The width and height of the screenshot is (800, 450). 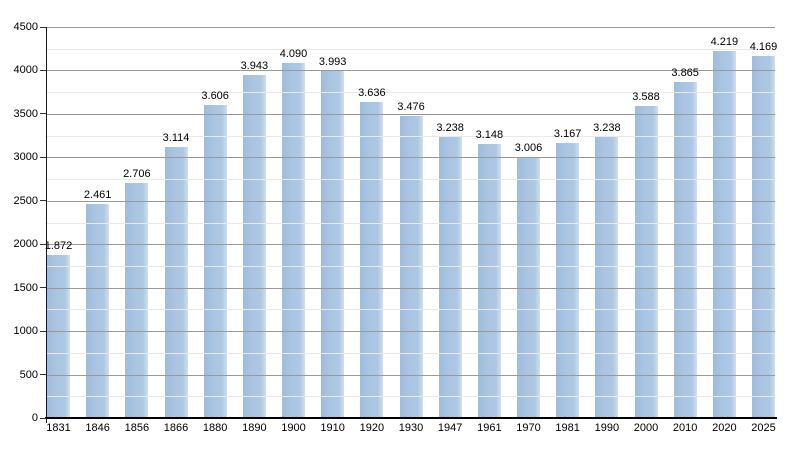 What do you see at coordinates (567, 133) in the screenshot?
I see `bar-value-label: 3.167` at bounding box center [567, 133].